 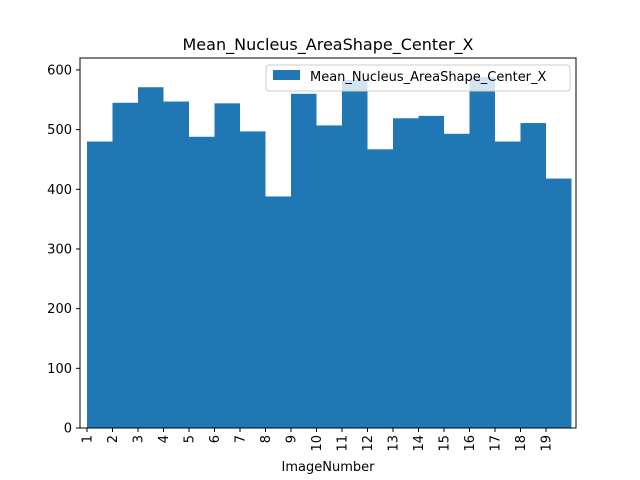 What do you see at coordinates (521, 443) in the screenshot?
I see `x-tick-label: 18` at bounding box center [521, 443].